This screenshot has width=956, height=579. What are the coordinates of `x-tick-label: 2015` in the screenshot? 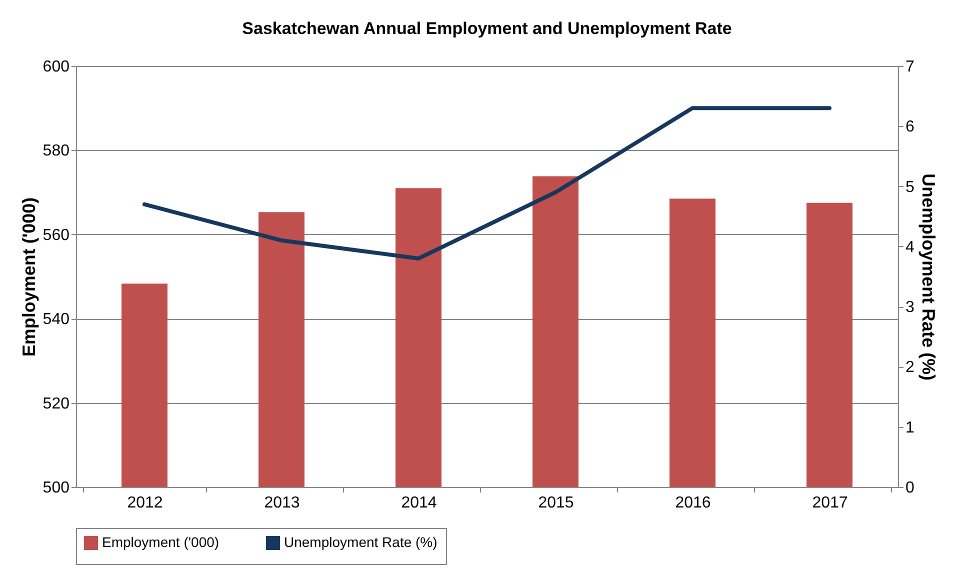 It's located at (556, 503).